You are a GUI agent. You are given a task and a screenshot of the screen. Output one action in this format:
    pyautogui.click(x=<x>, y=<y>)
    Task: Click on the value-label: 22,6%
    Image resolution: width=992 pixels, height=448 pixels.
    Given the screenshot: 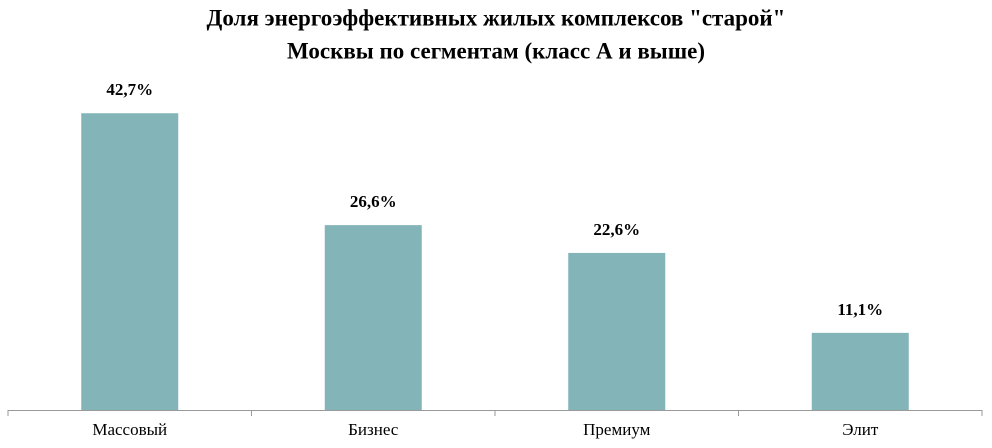 What is the action you would take?
    pyautogui.click(x=616, y=229)
    